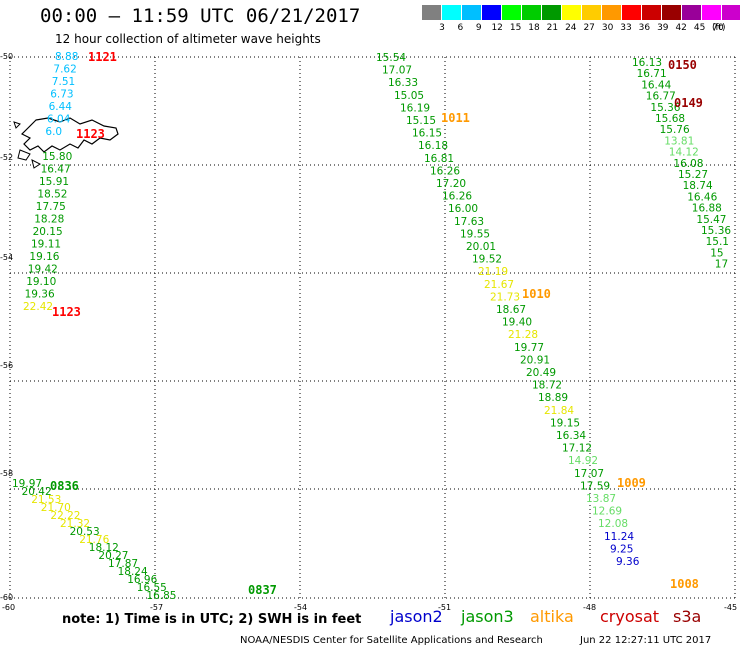  Describe the element at coordinates (6, 157) in the screenshot. I see `y-tick-label: -52` at that location.